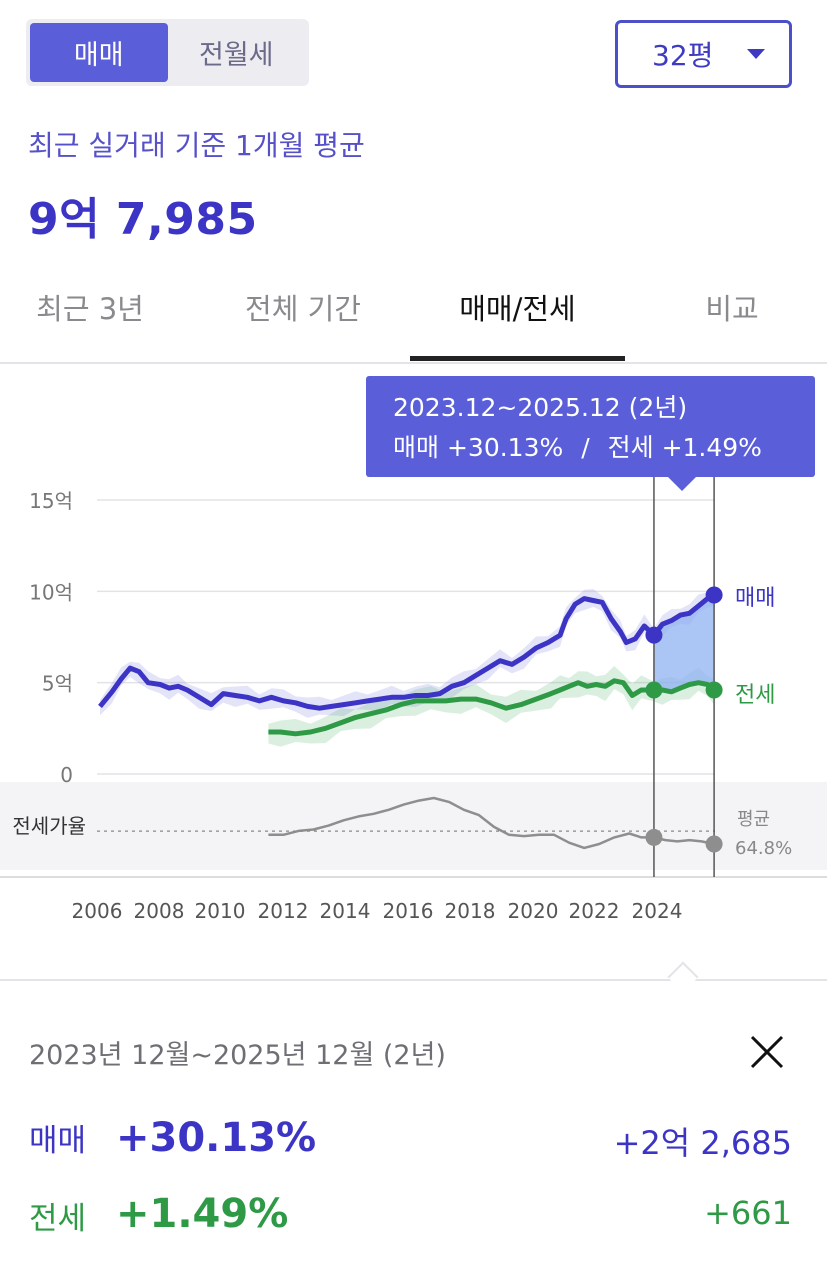  What do you see at coordinates (303, 309) in the screenshot?
I see `tab-all-period: 전체 기간` at bounding box center [303, 309].